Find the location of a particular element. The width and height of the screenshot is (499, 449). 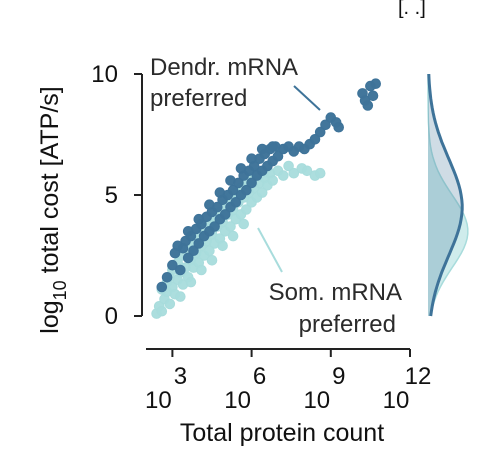

marginal-density-layer is located at coordinates (448, 195).